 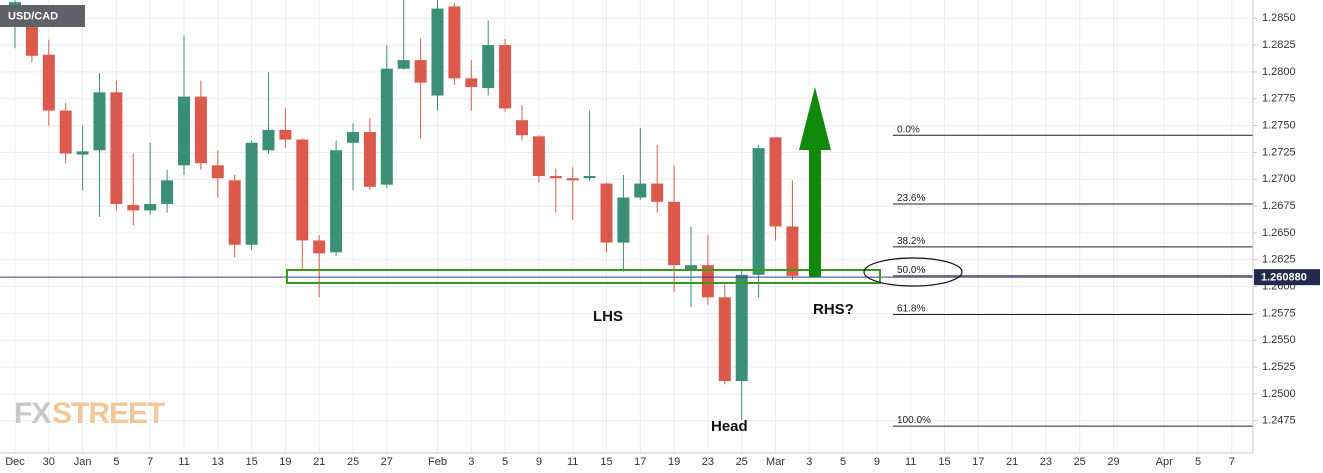 What do you see at coordinates (108, 413) in the screenshot?
I see `watermark-street: STREET` at bounding box center [108, 413].